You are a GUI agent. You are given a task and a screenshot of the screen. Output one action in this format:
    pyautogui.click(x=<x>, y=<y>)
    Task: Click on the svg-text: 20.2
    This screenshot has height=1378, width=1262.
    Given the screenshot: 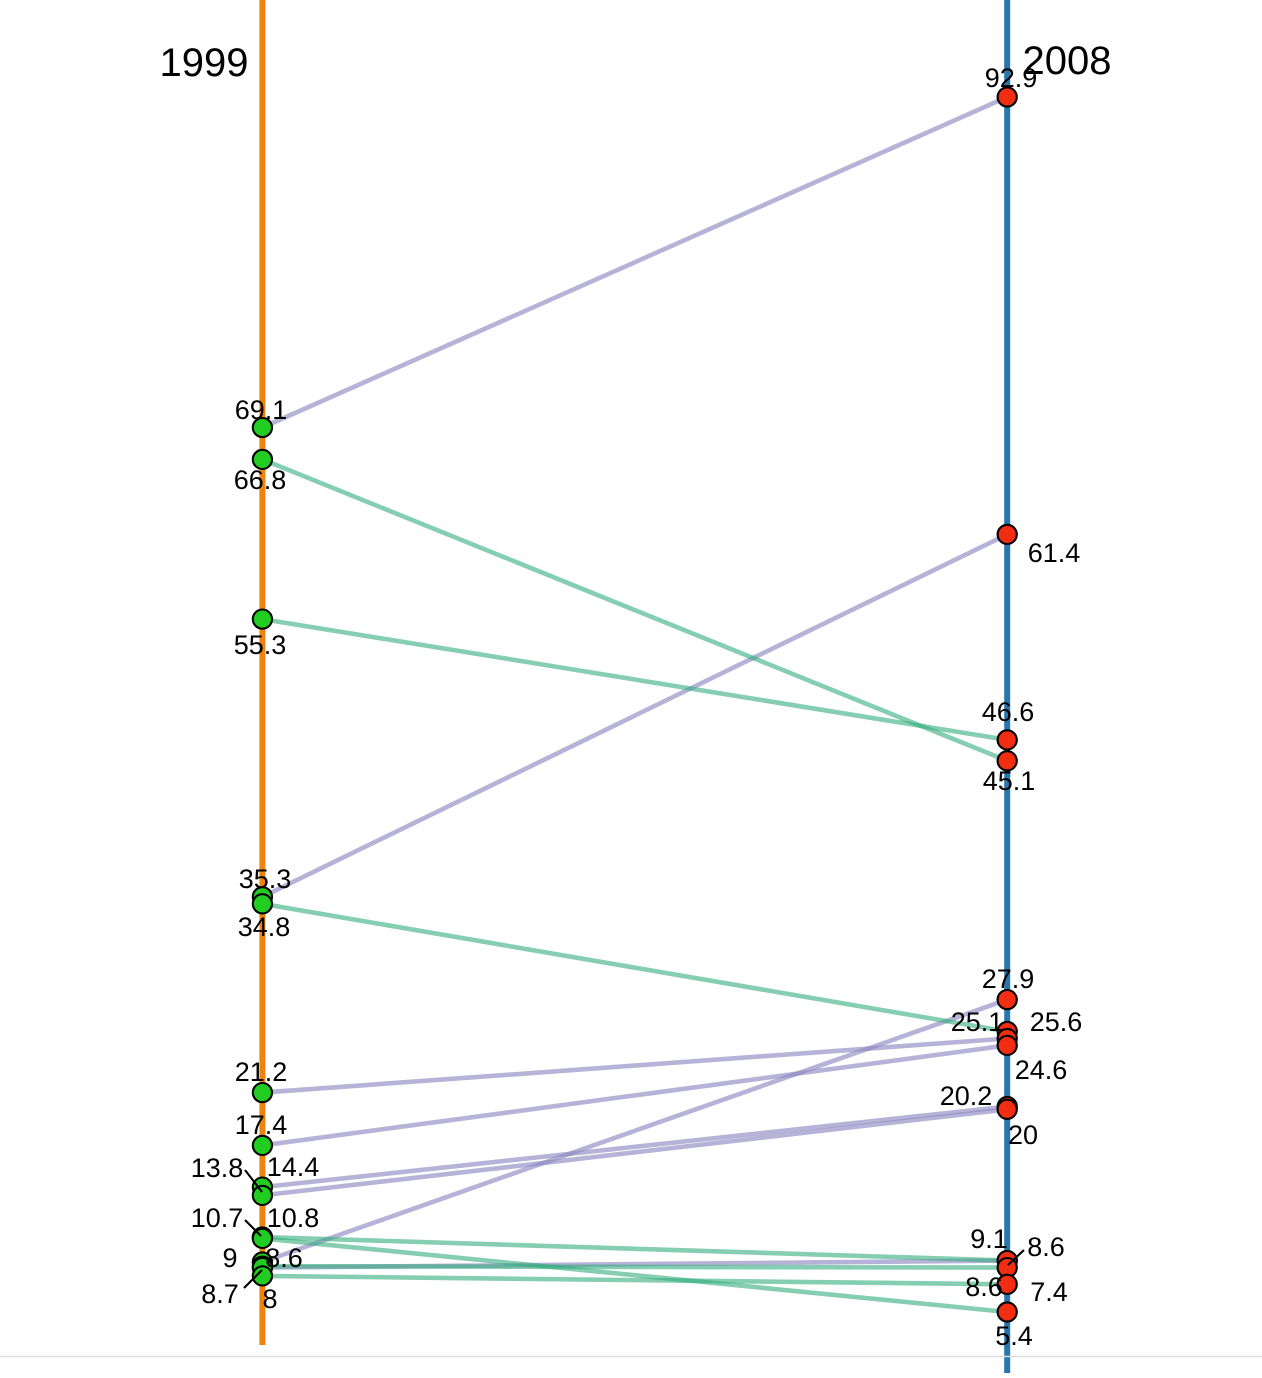 What is the action you would take?
    pyautogui.click(x=966, y=1096)
    